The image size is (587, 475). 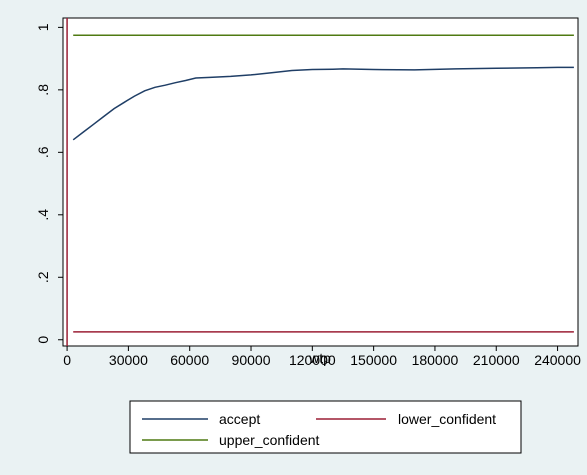 I want to click on legend-box, so click(x=325, y=427).